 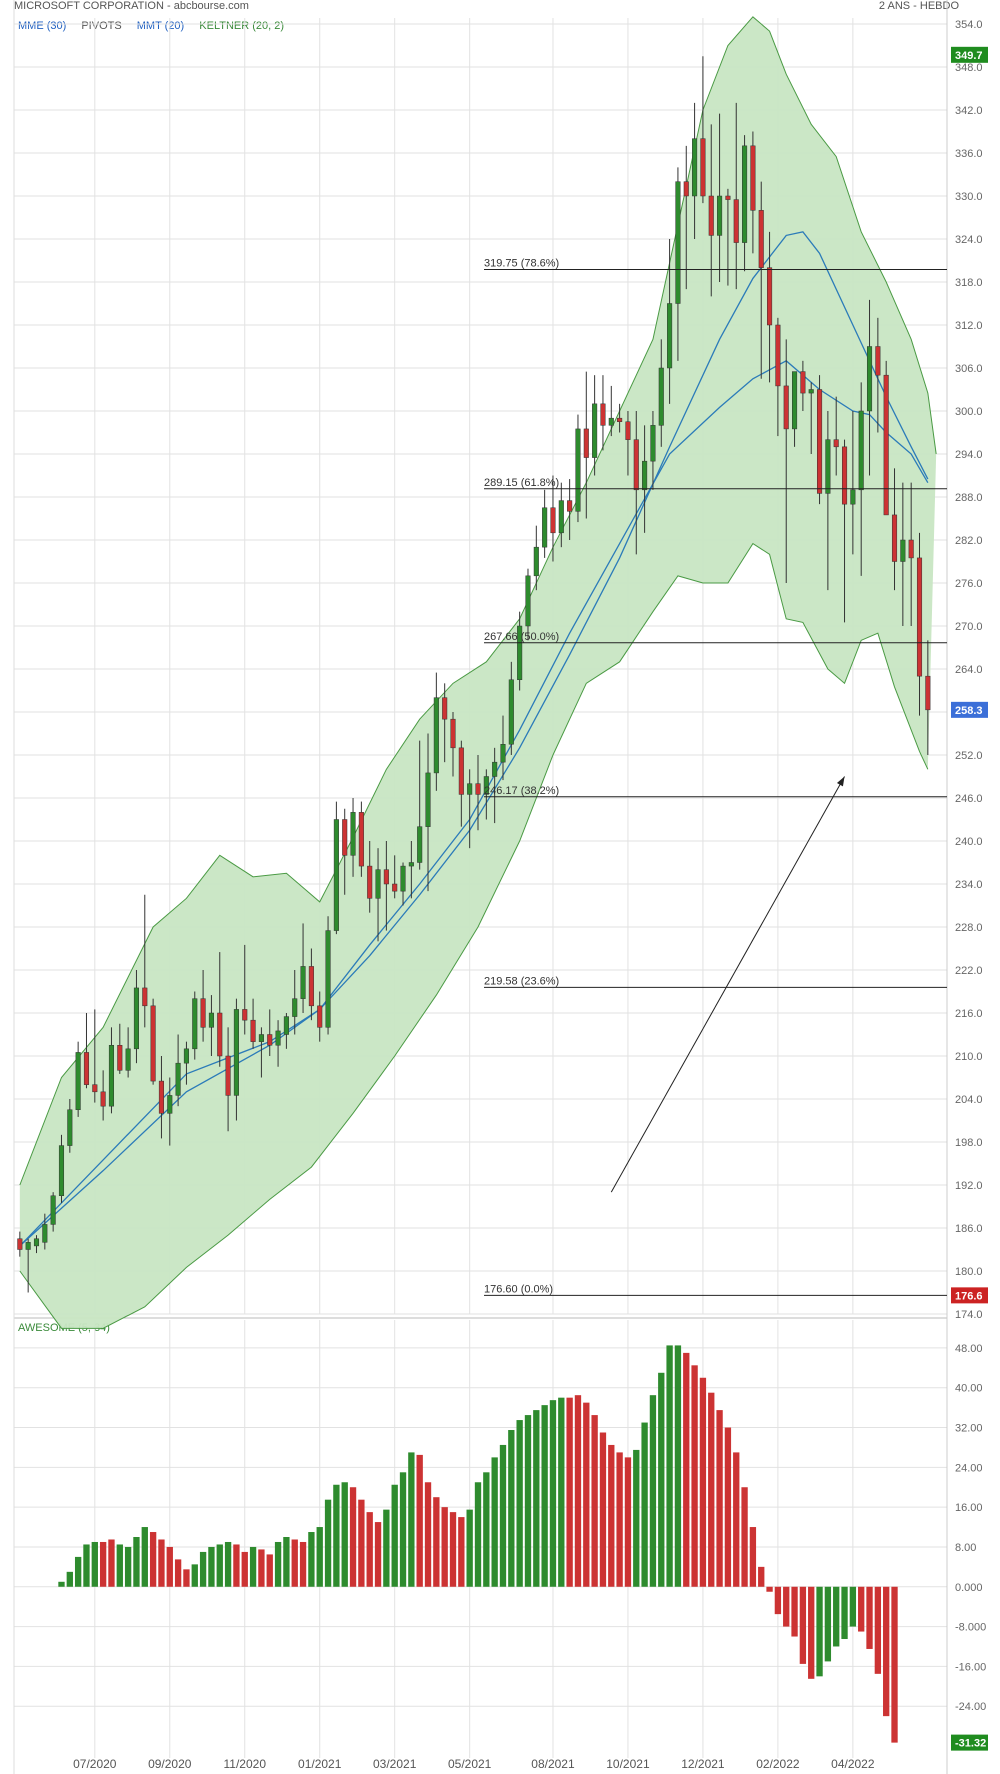 What do you see at coordinates (969, 283) in the screenshot?
I see `price-tick-label: 318.0` at bounding box center [969, 283].